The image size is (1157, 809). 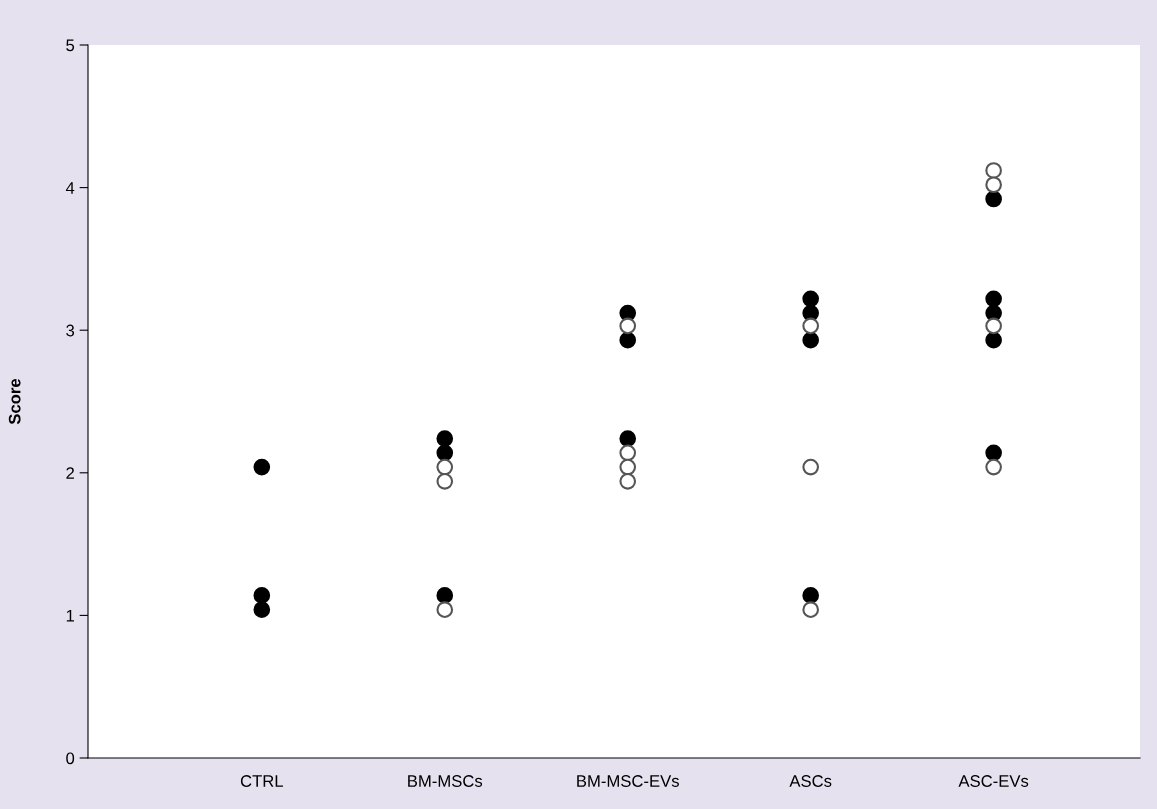 I want to click on y-tick-label: 1, so click(x=70, y=615).